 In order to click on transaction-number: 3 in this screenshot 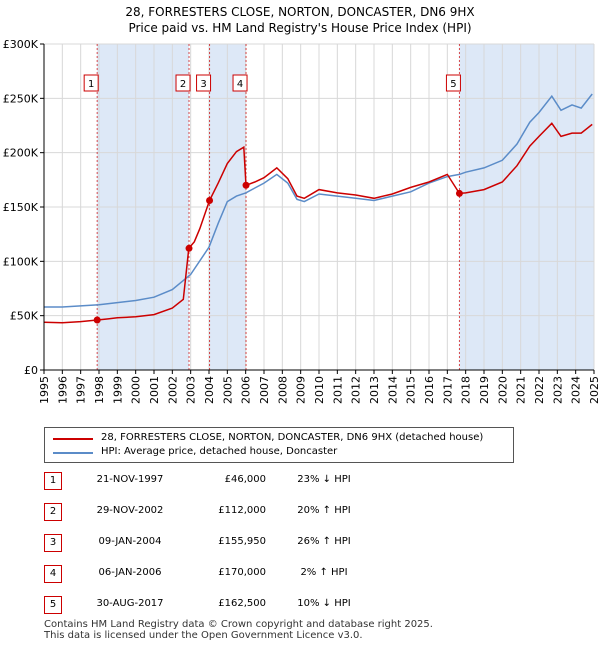, I will do `click(53, 543)`.